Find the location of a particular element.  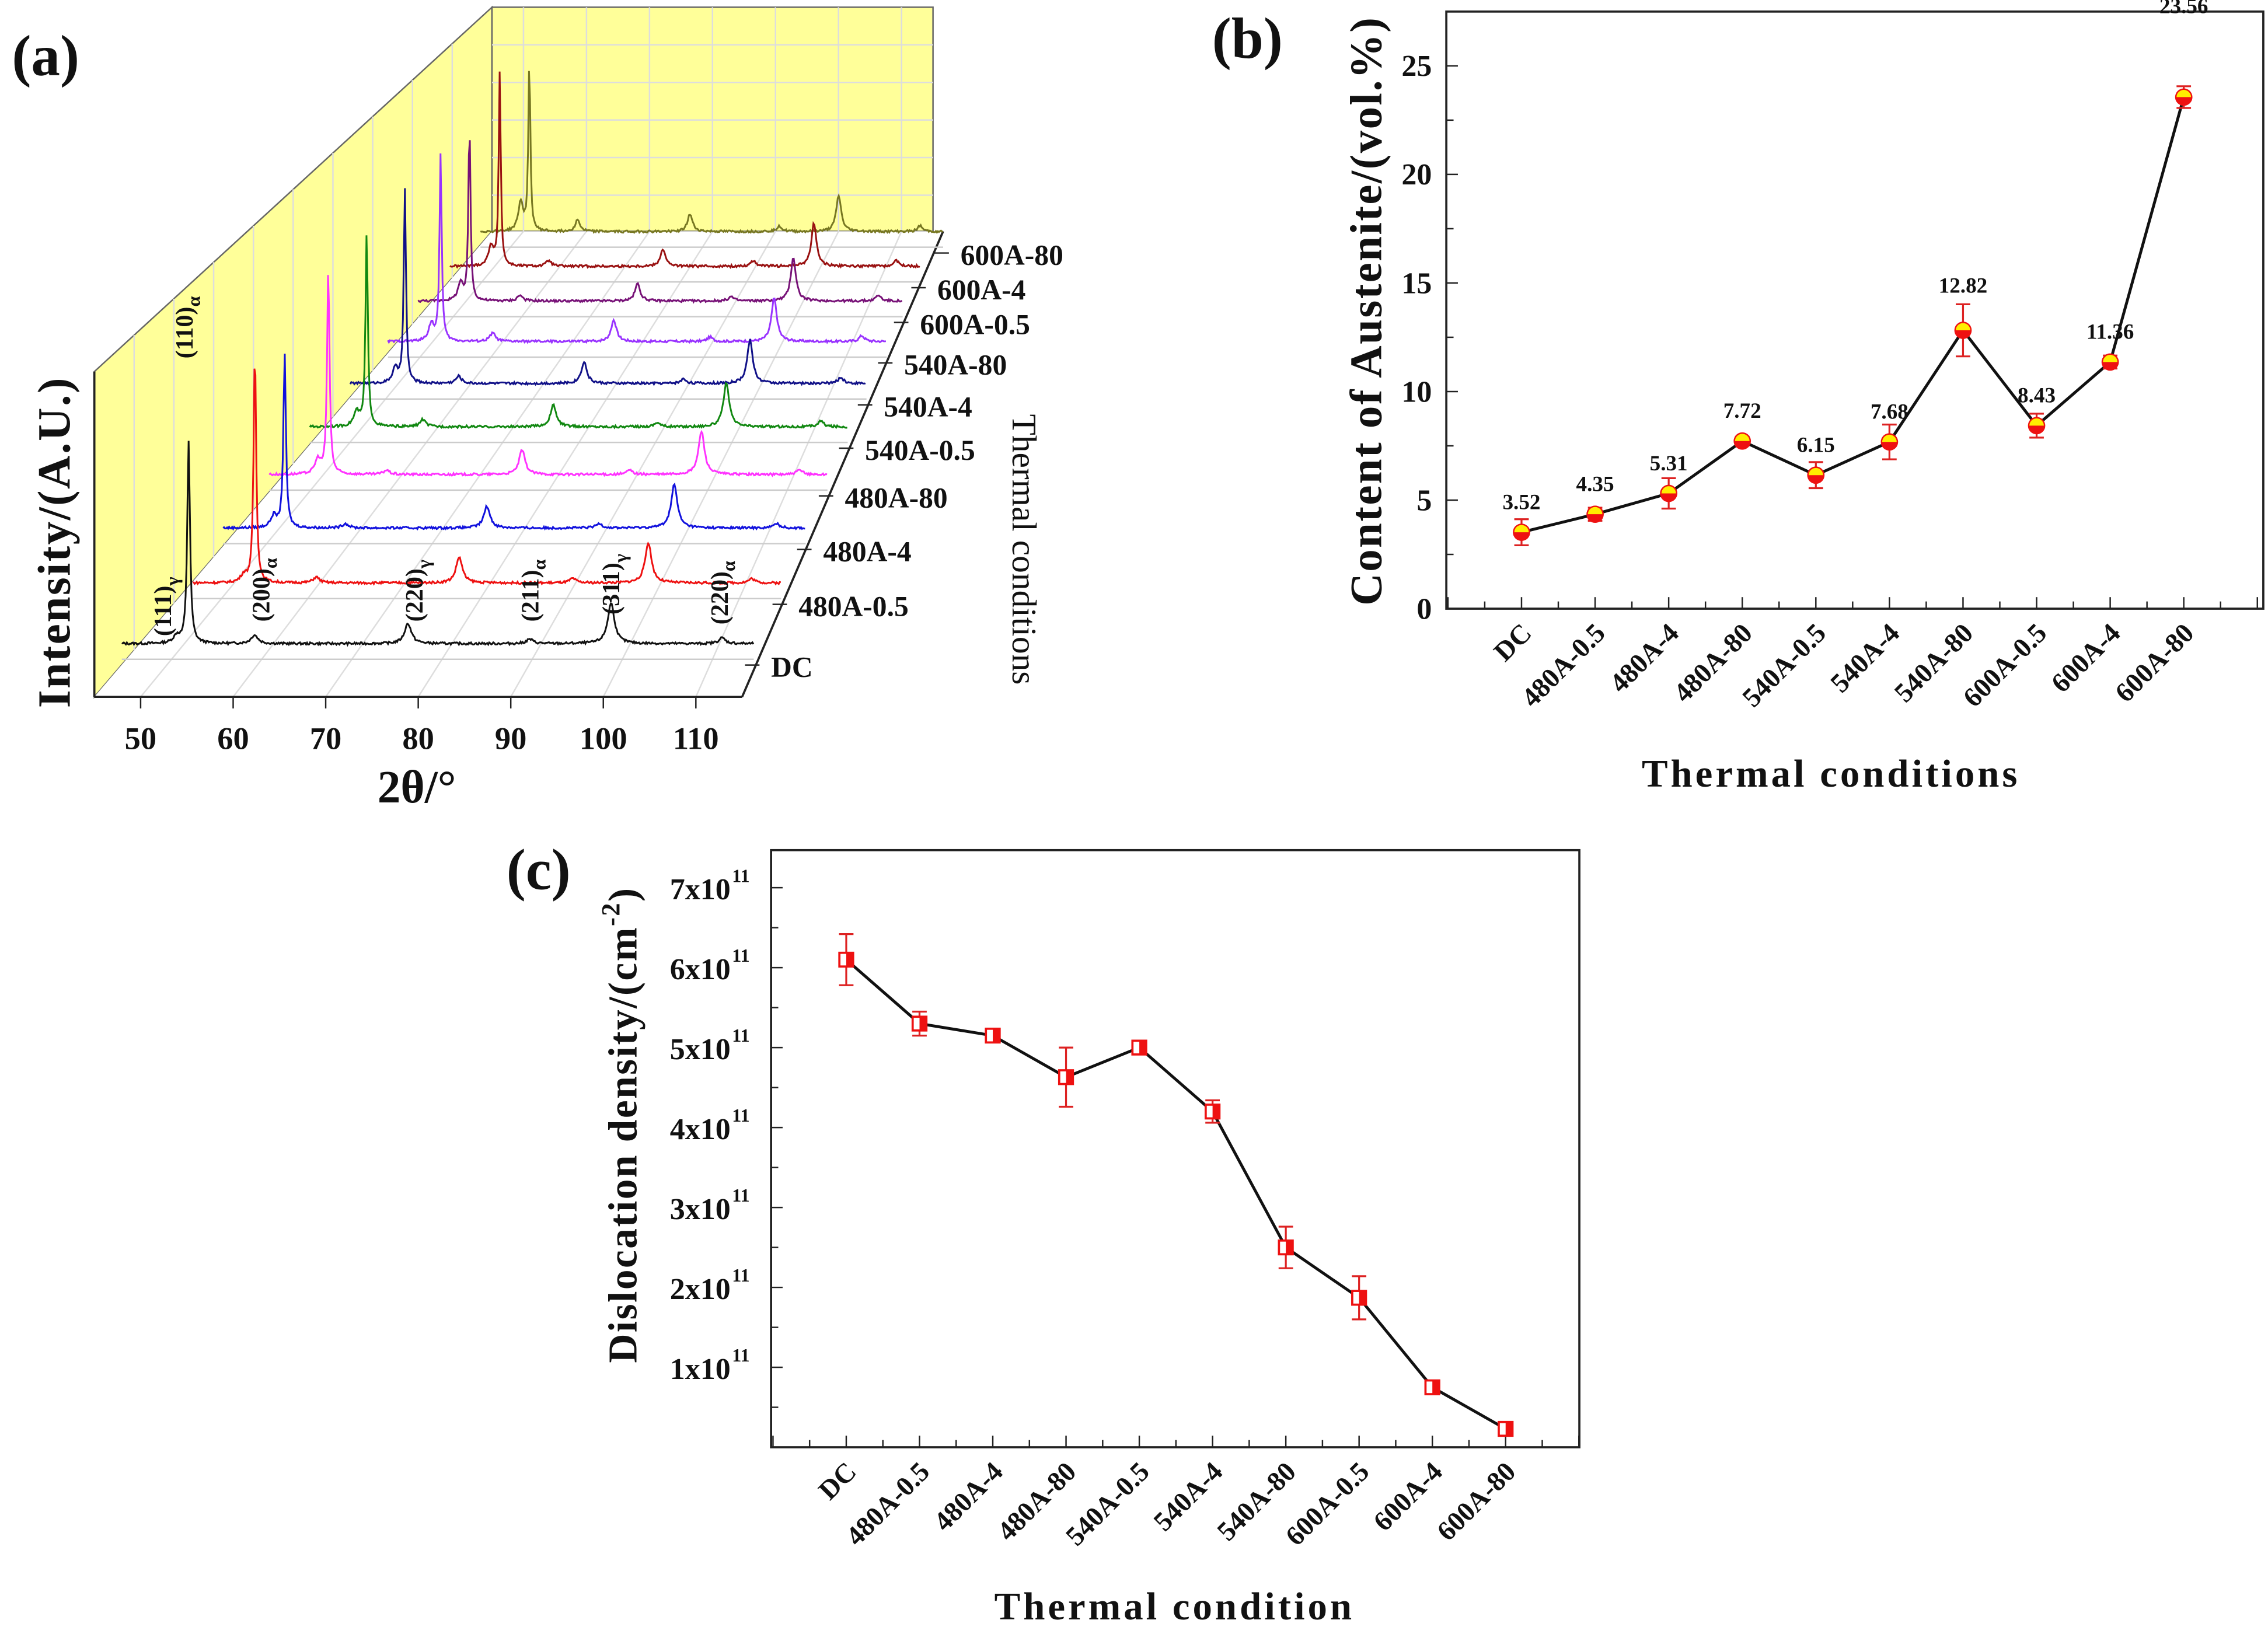

peak-label-plane: (111) is located at coordinates (163, 612).